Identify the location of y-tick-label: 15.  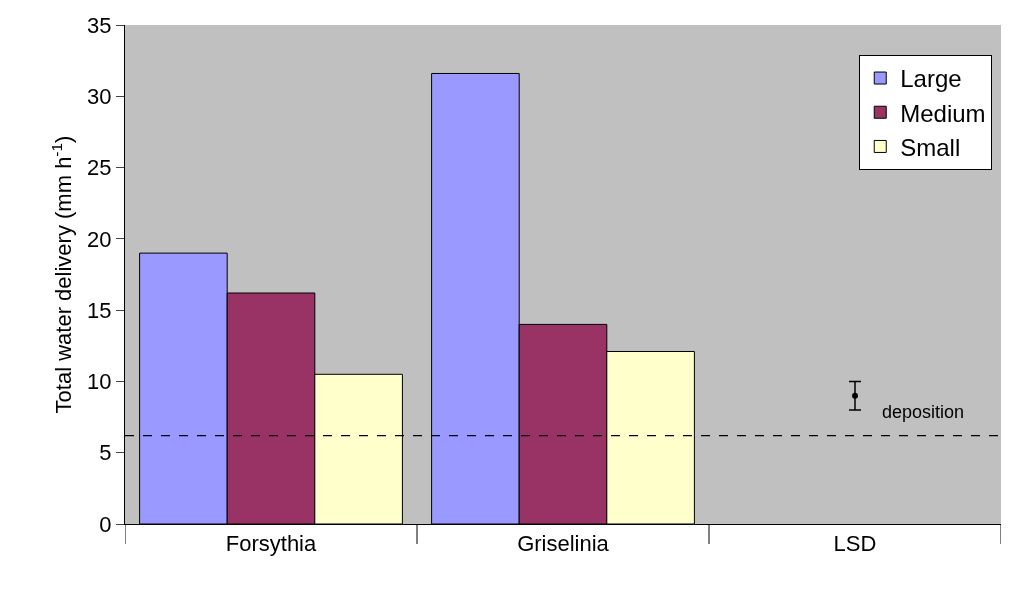
(99, 310).